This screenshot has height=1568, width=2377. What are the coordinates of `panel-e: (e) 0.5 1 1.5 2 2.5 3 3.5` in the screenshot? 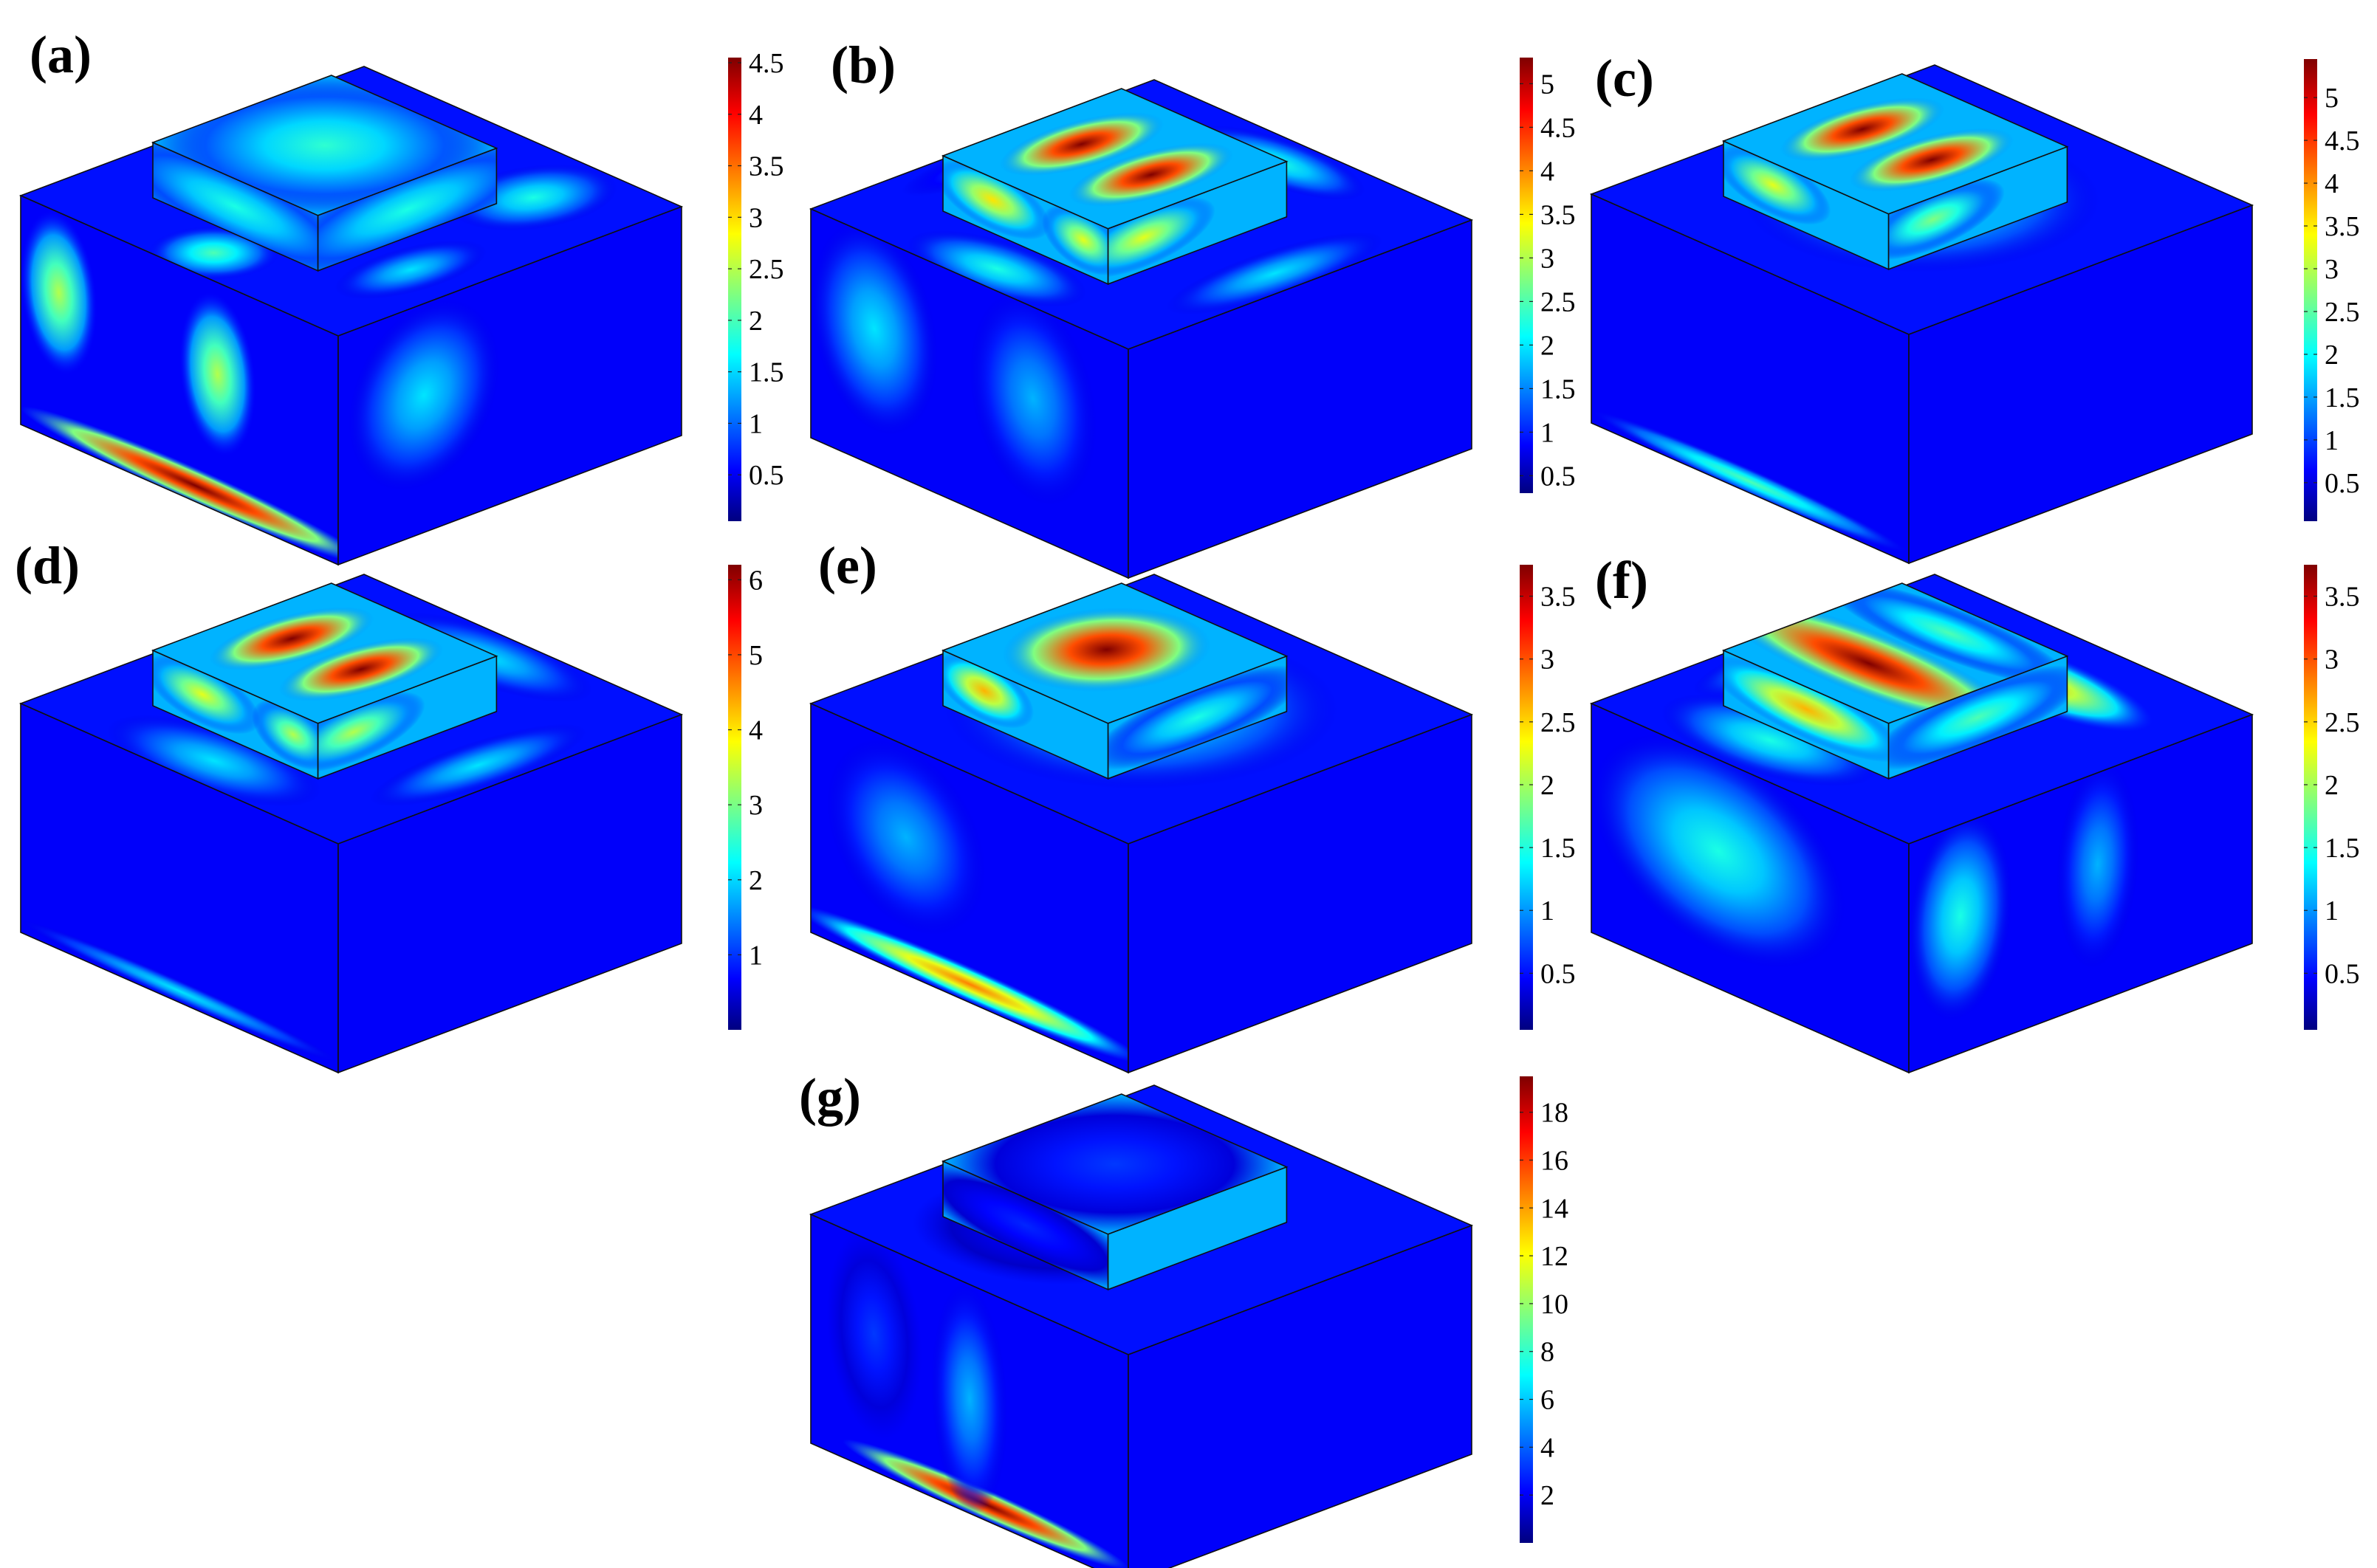 It's located at (1192, 805).